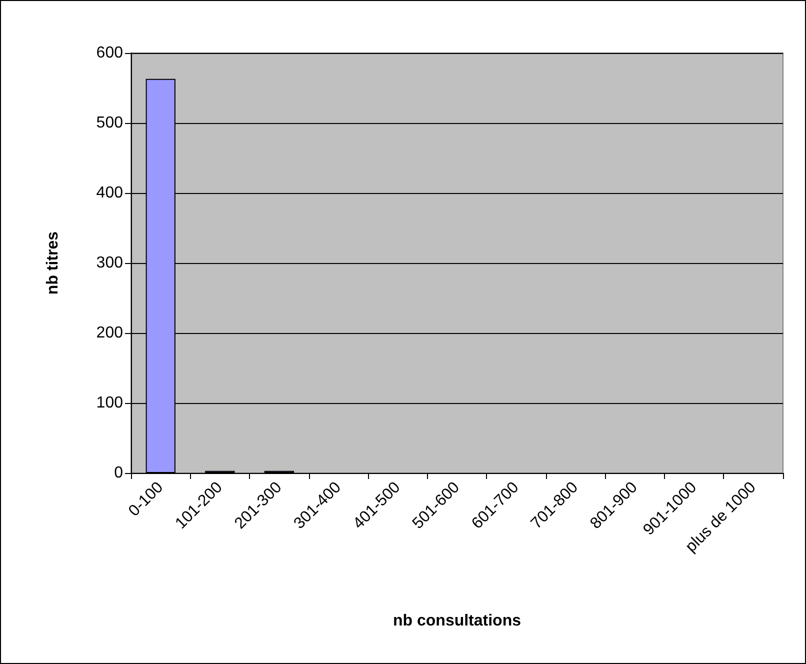 This screenshot has height=664, width=806. I want to click on y-tick-label: 300, so click(110, 263).